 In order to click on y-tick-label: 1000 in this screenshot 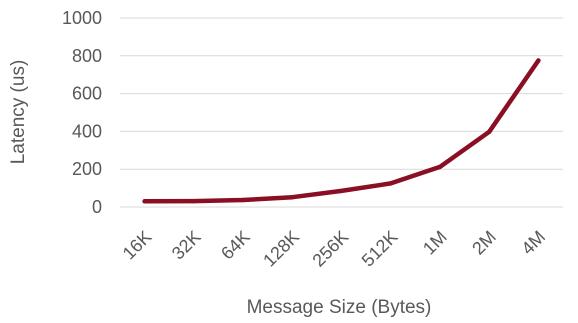, I will do `click(82, 18)`.